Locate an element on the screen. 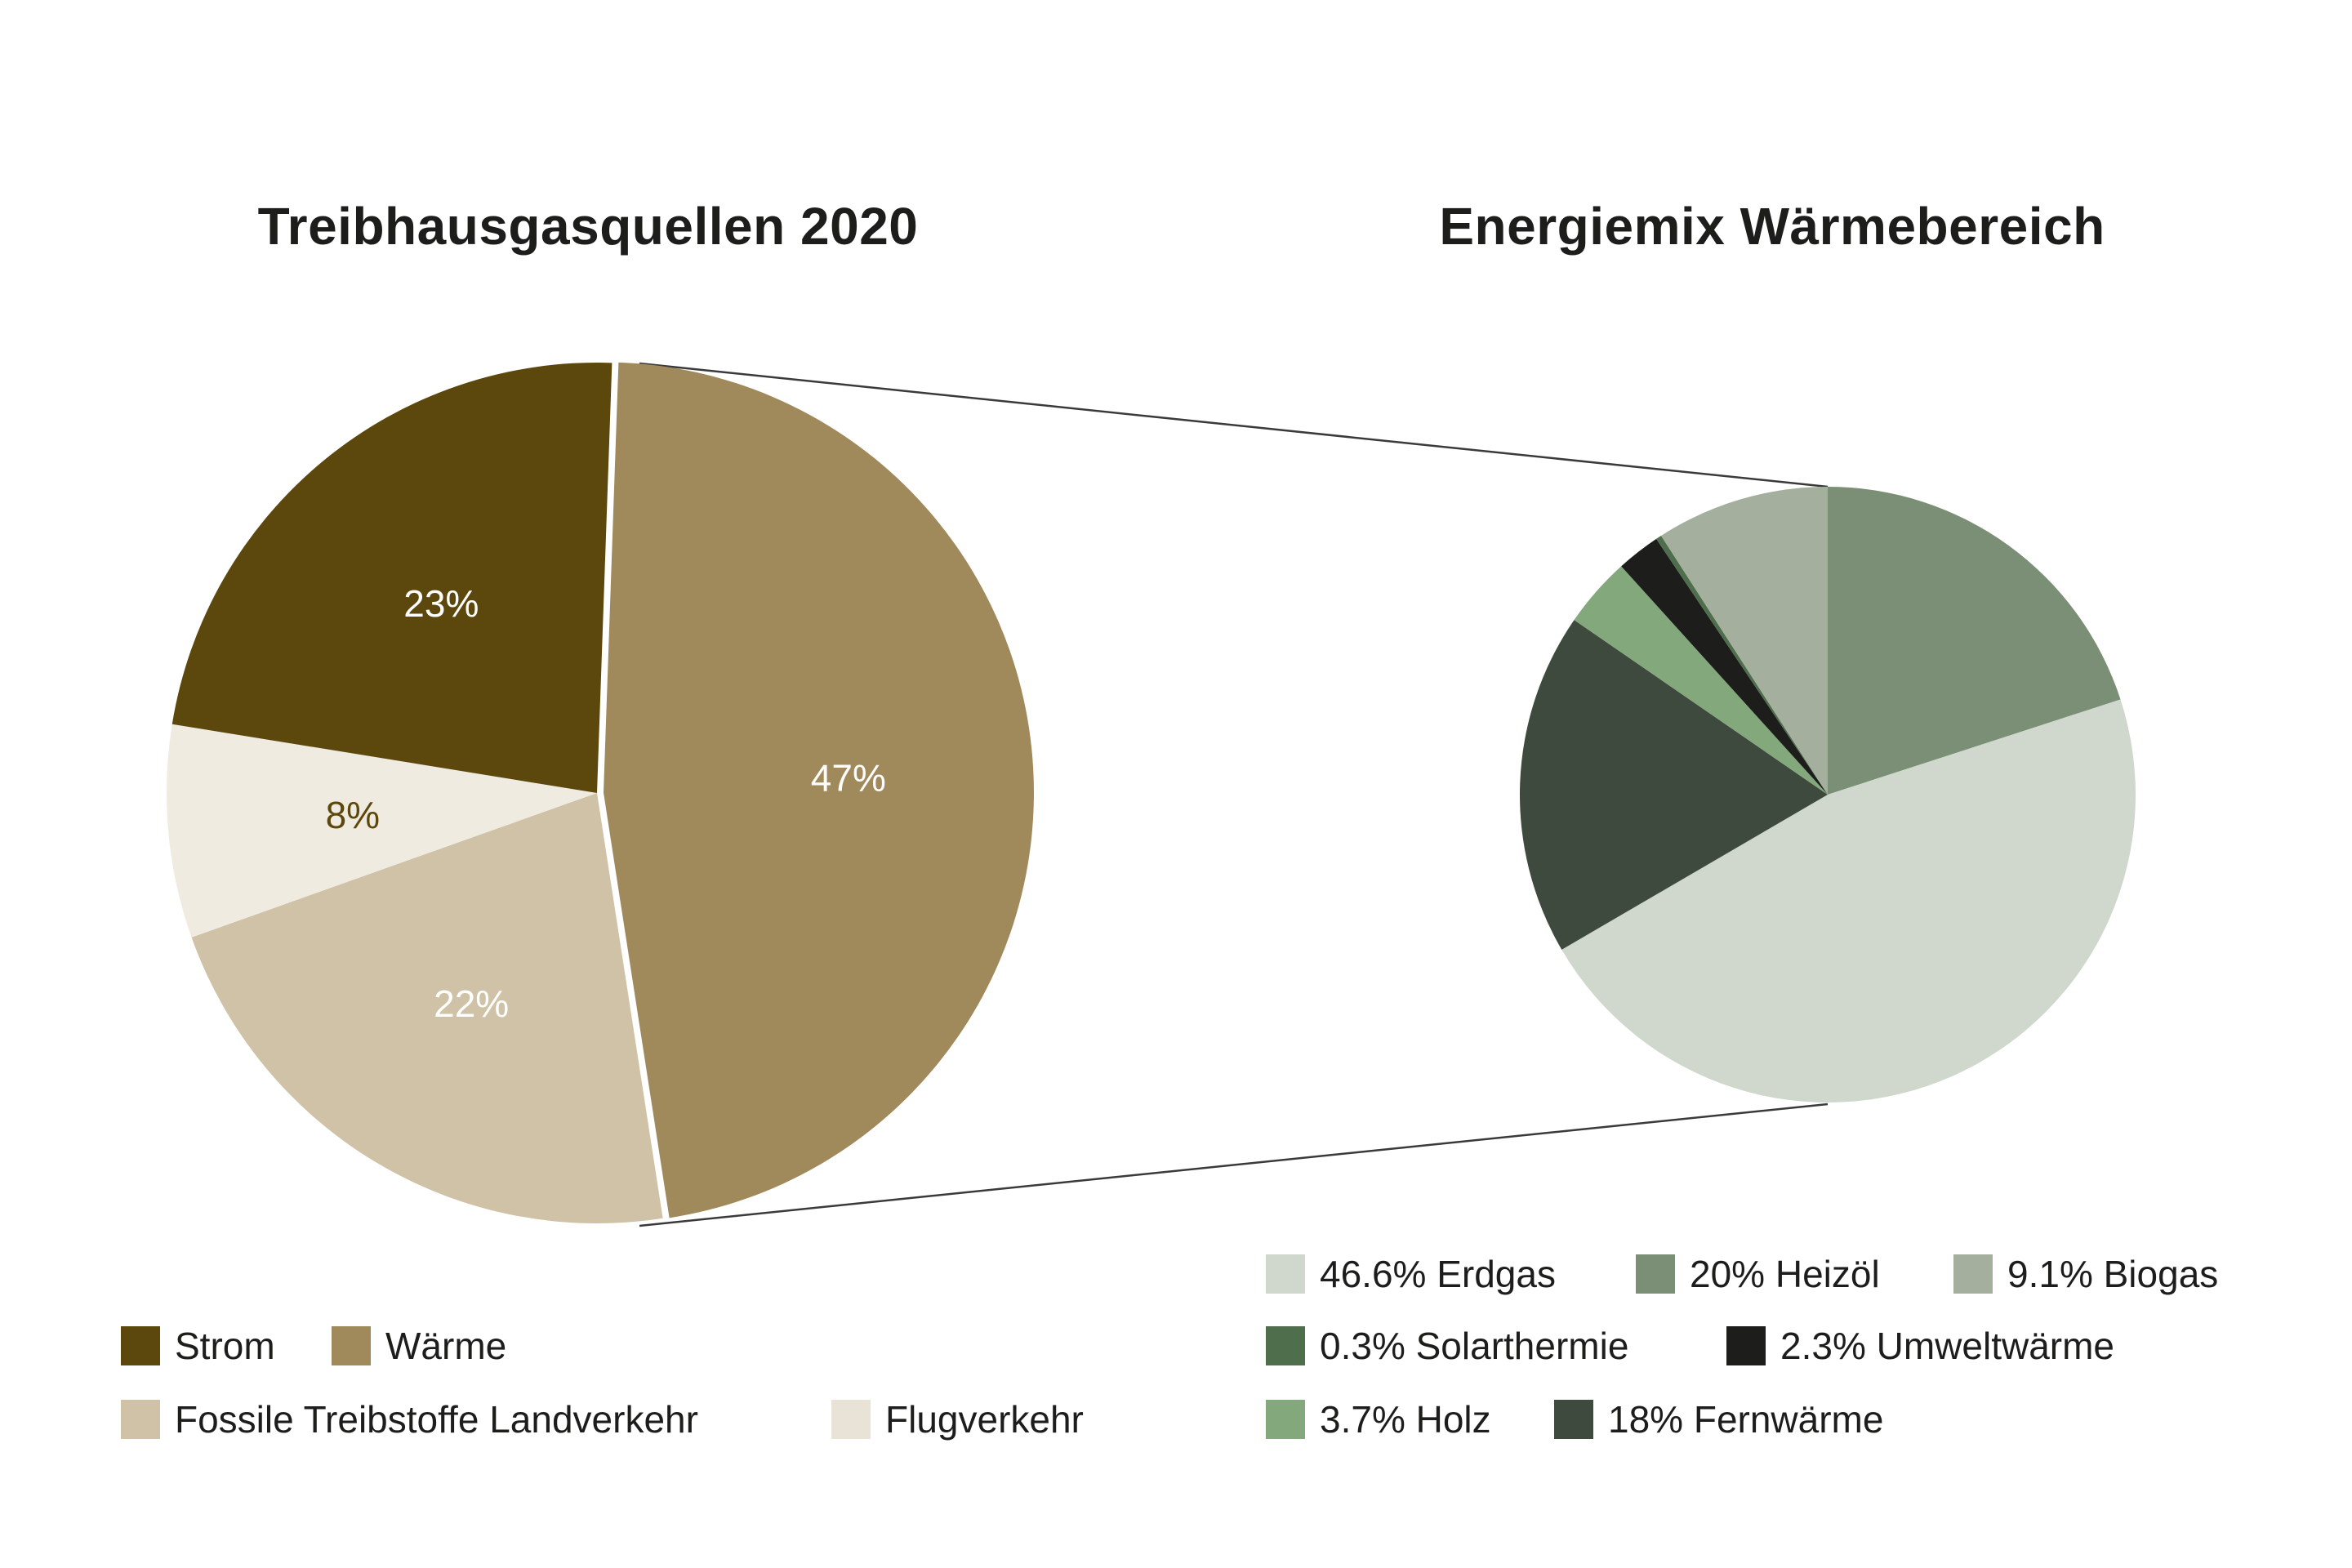 This screenshot has height=1568, width=2352. right-chart-title: Energiemix Wärmebereich is located at coordinates (1772, 226).